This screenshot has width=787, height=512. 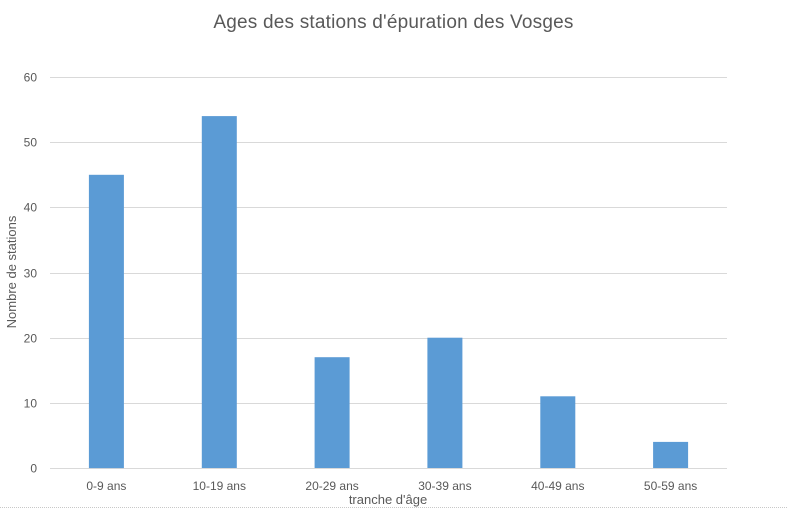 I want to click on y-tick-label: 0, so click(x=33, y=469).